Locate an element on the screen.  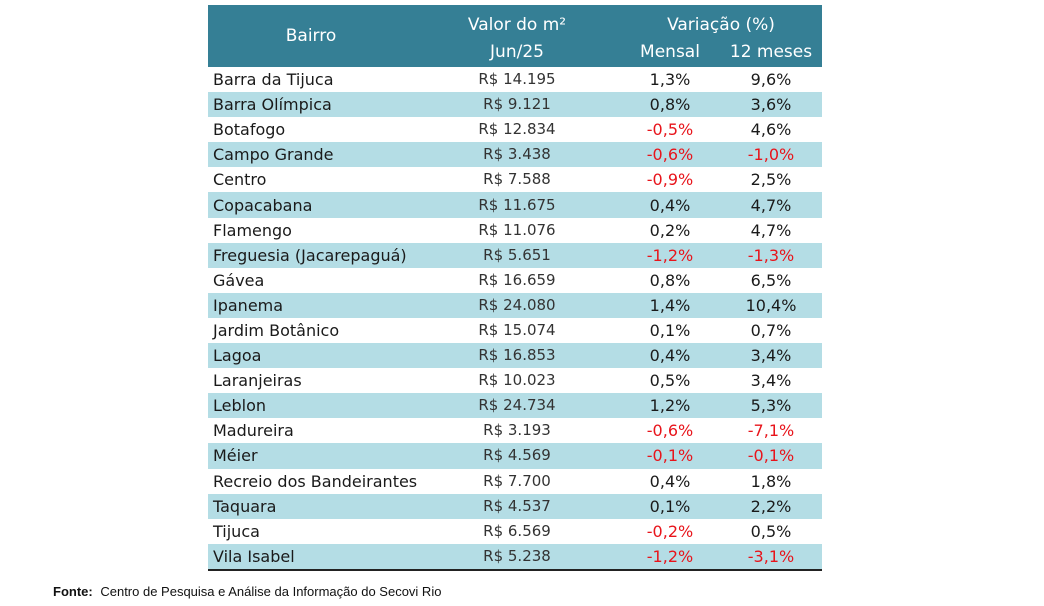
cell-bairro: Botafogo is located at coordinates (311, 130).